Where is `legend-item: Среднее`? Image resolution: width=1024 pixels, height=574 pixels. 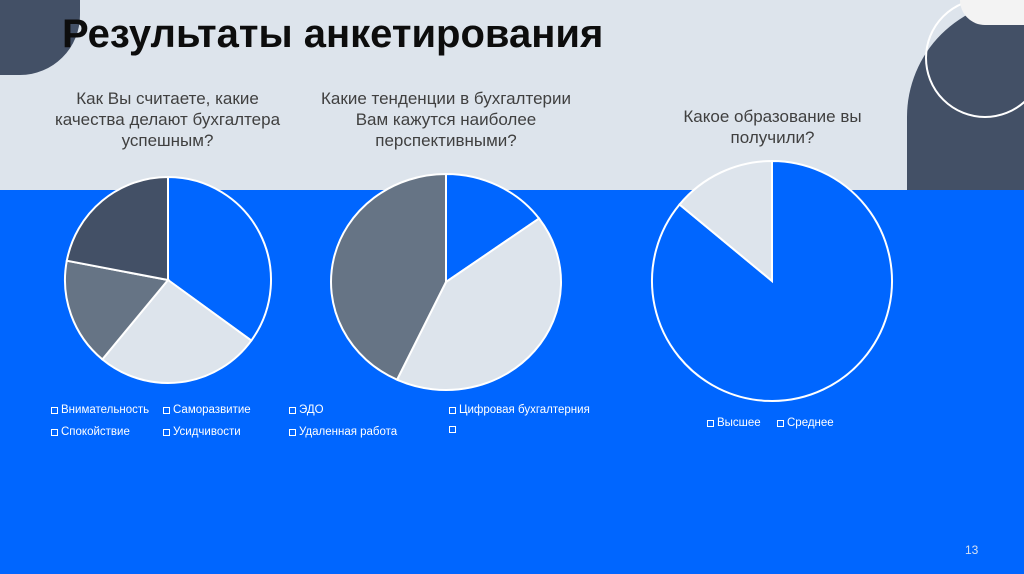 legend-item: Среднее is located at coordinates (805, 423).